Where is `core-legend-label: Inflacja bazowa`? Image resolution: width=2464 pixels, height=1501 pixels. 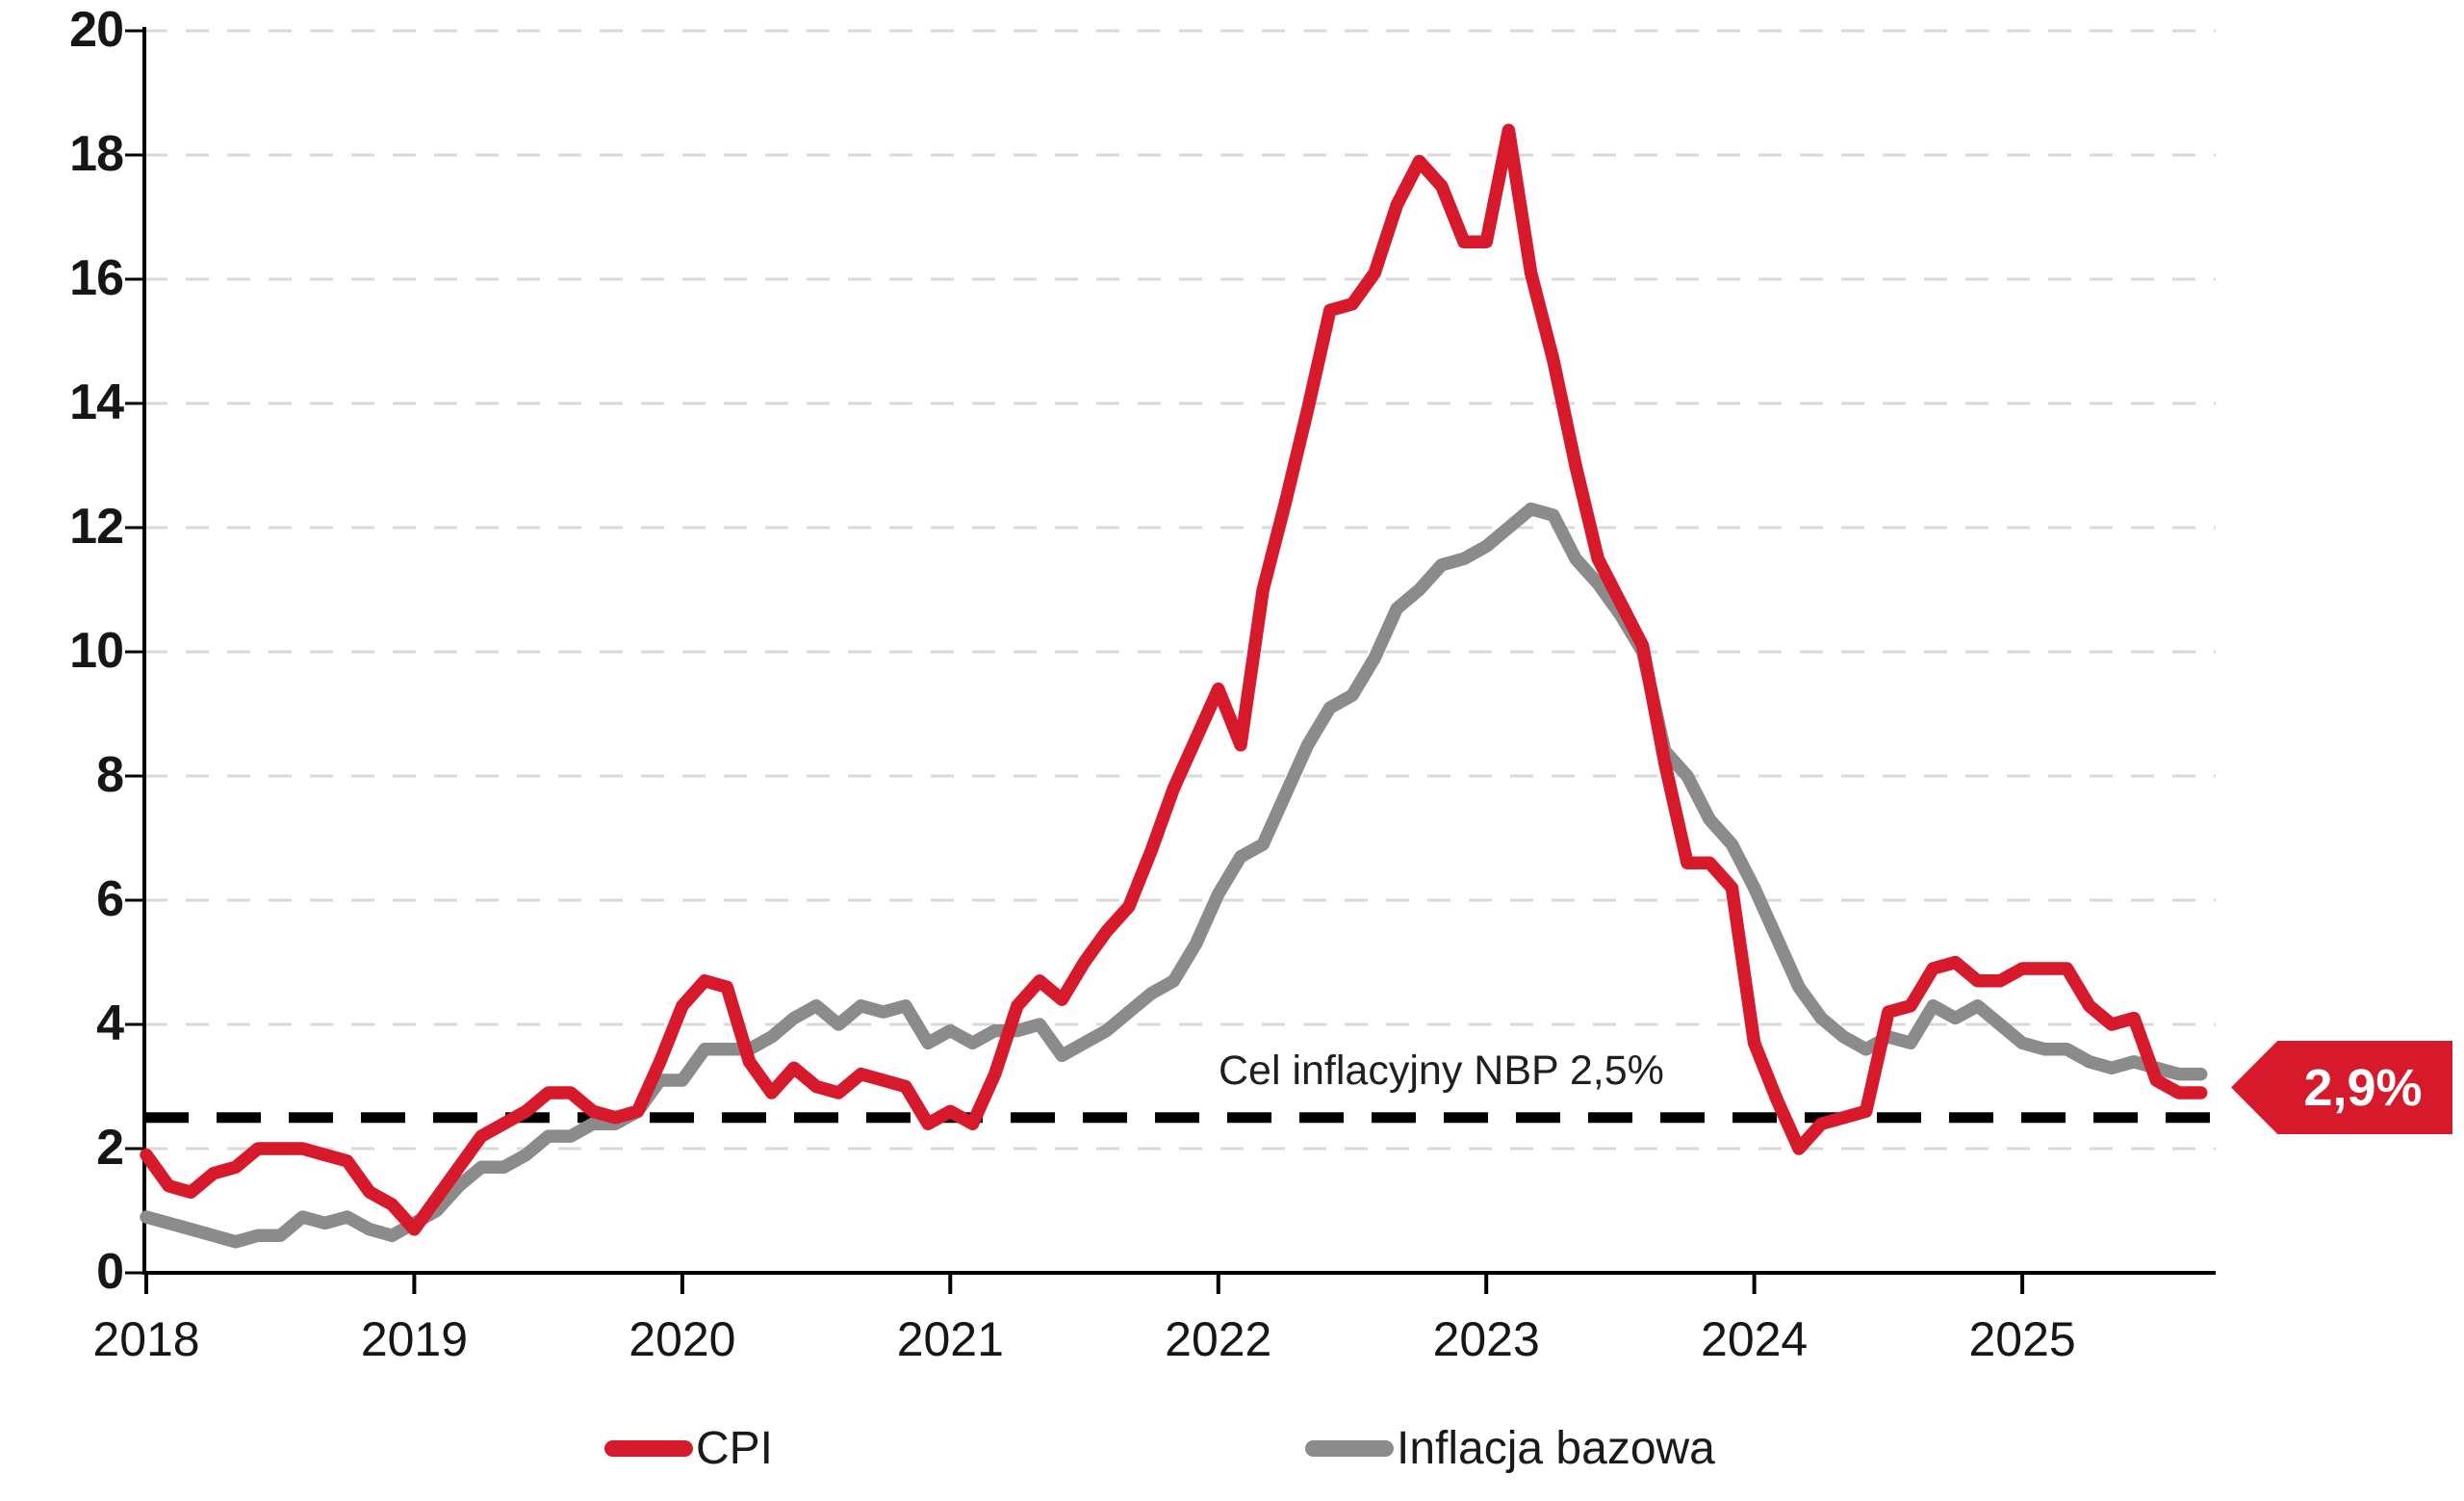
core-legend-label: Inflacja bazowa is located at coordinates (1556, 1448).